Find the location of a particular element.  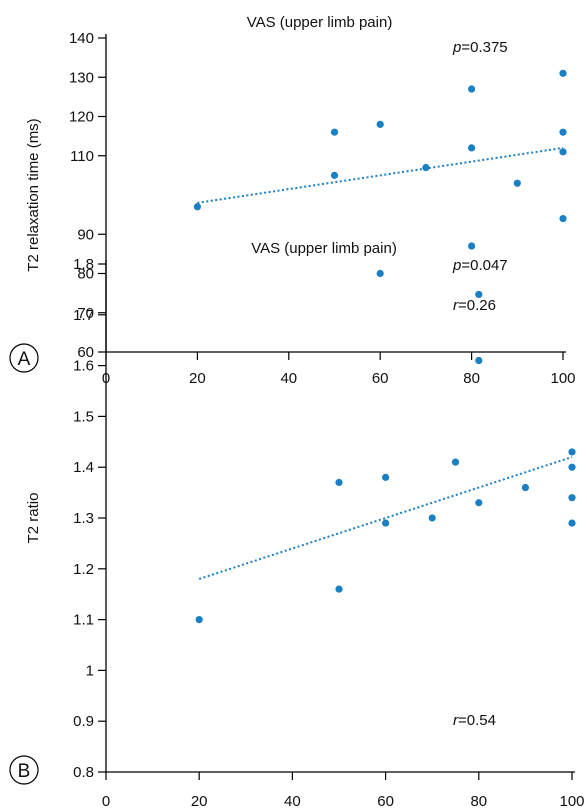

y-tick-label: 0.8 is located at coordinates (83, 772).